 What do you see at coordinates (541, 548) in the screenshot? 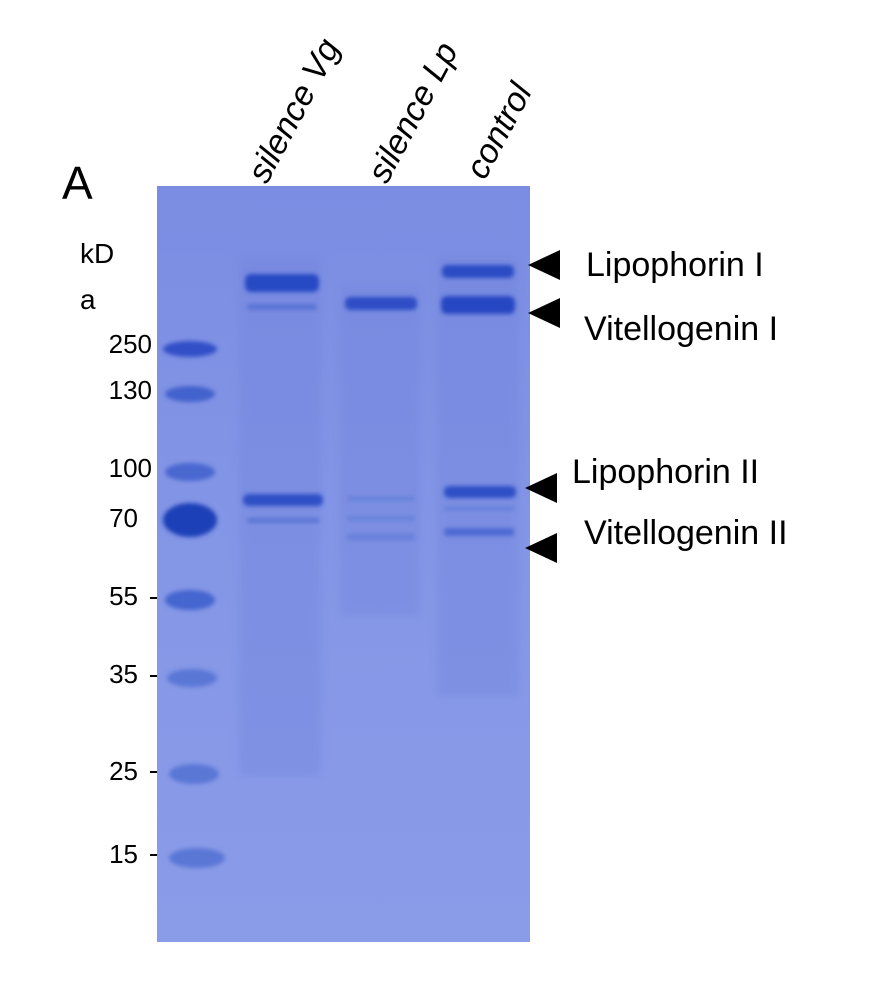
I see `arrow-vitellogenin-ii` at bounding box center [541, 548].